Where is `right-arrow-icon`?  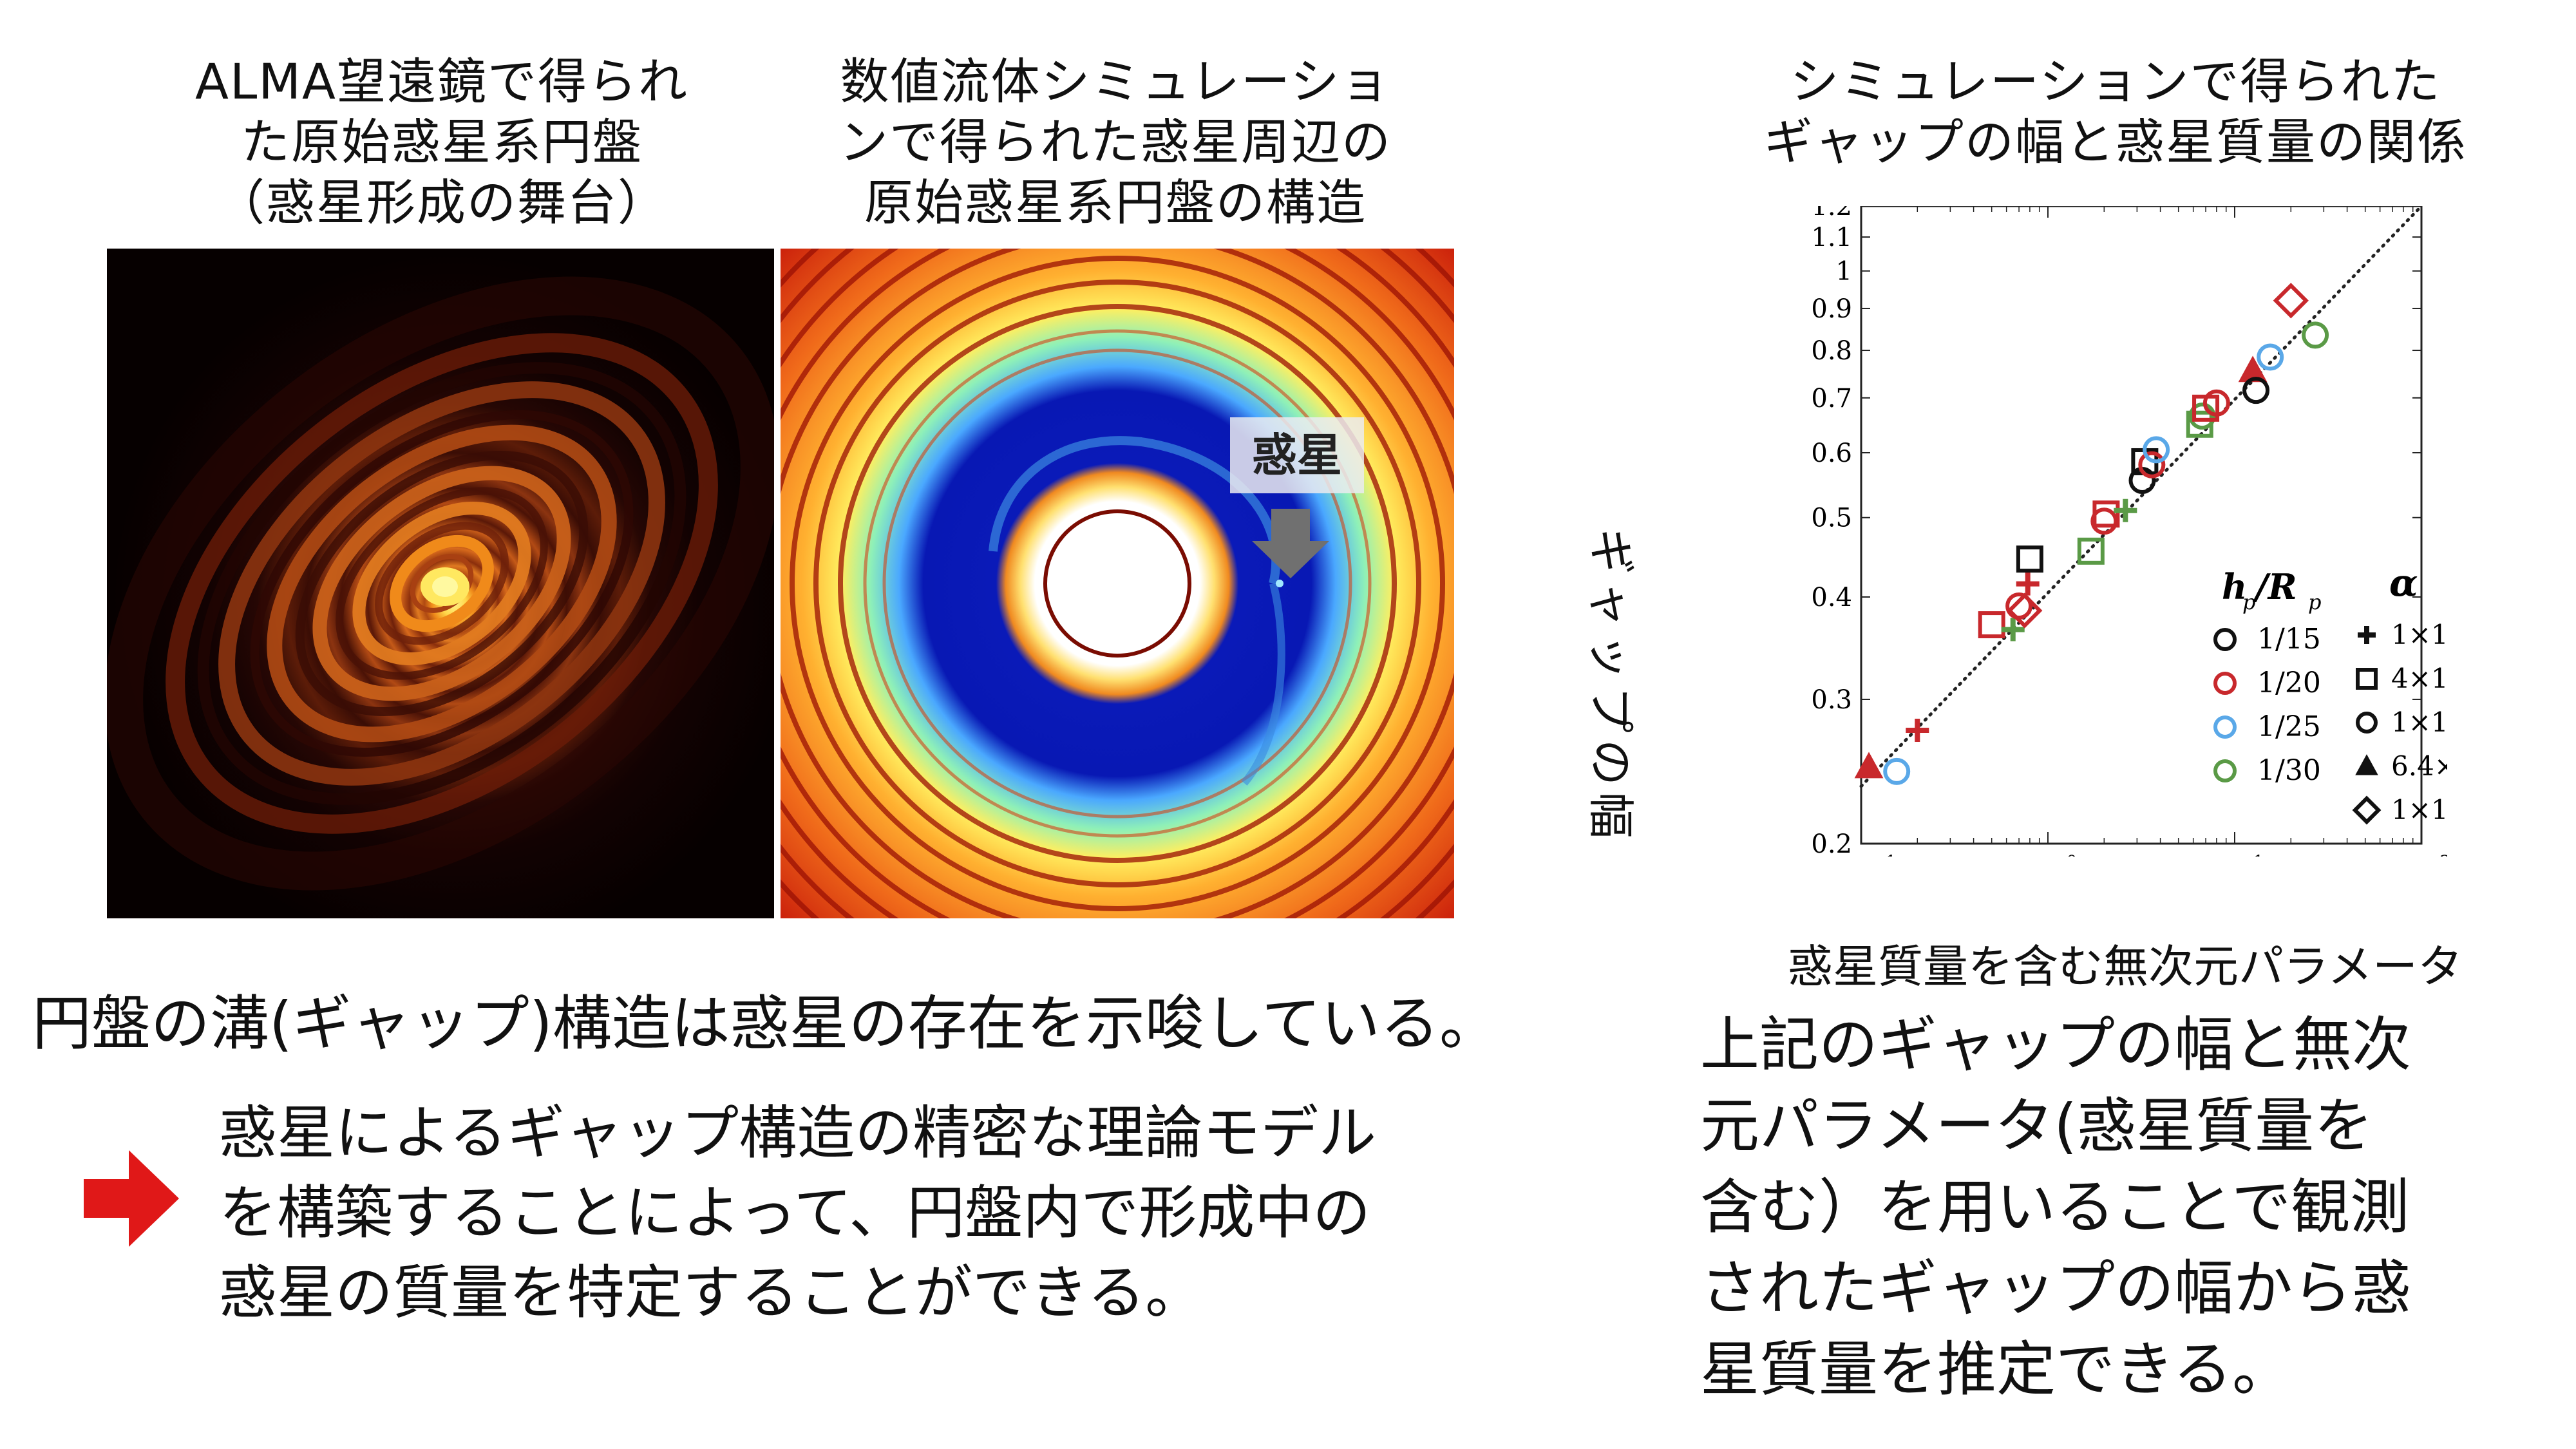 right-arrow-icon is located at coordinates (131, 1198).